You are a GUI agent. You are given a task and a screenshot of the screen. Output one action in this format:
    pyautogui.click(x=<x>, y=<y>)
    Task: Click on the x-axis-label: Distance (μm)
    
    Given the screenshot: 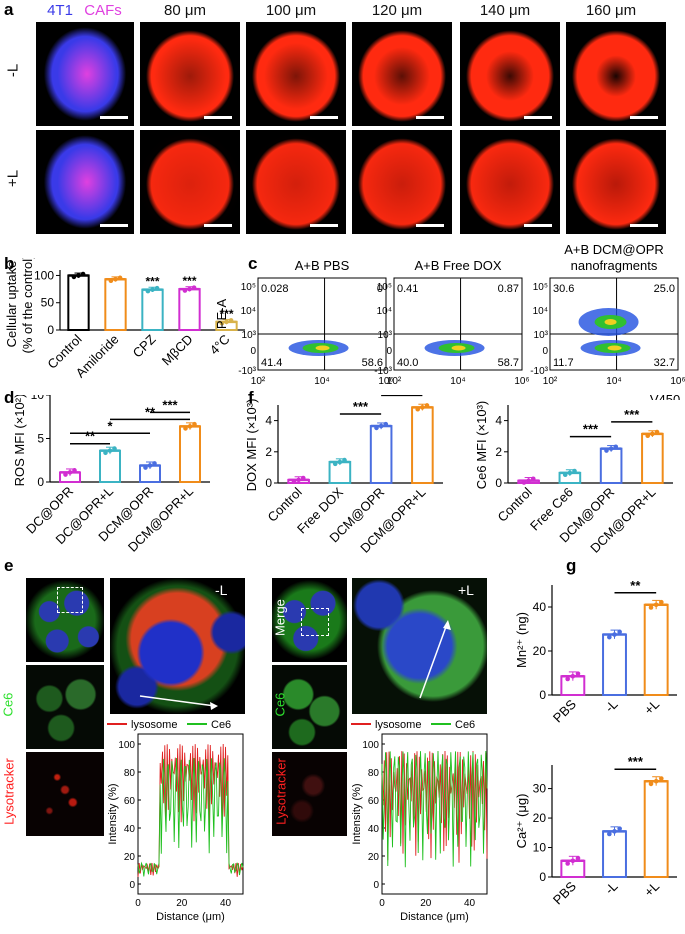 What is the action you would take?
    pyautogui.click(x=190, y=917)
    